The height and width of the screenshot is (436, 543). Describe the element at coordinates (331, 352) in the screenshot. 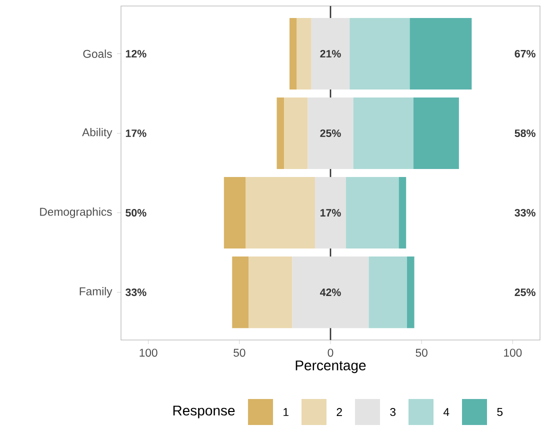

I see `x-tick-label: 0` at that location.